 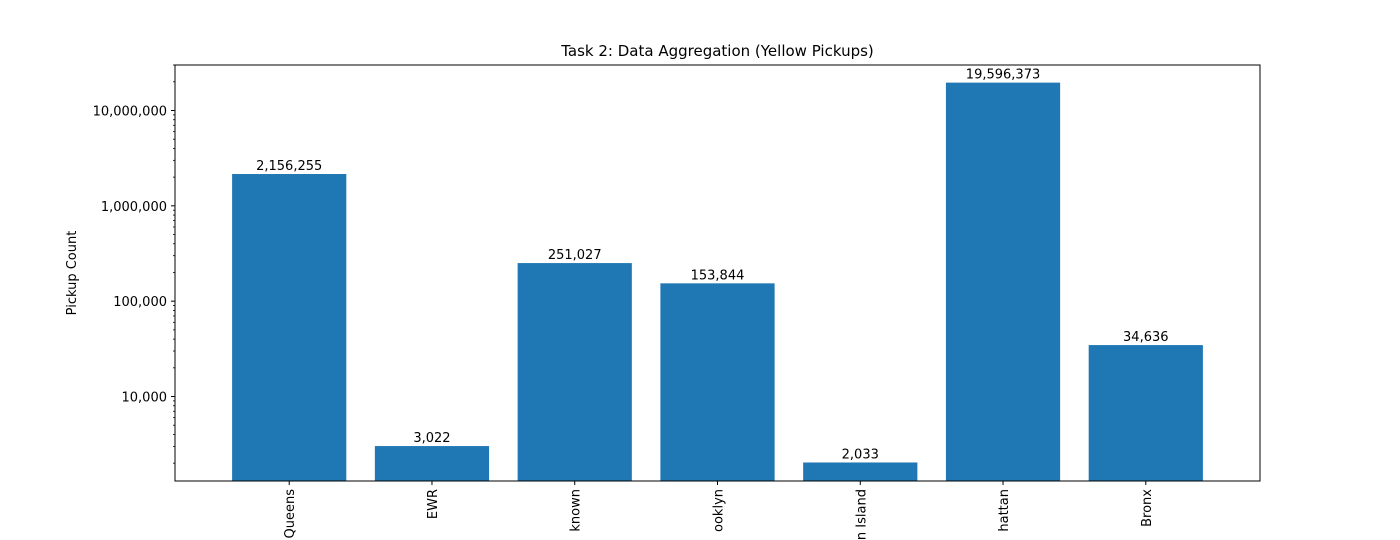 What do you see at coordinates (719, 510) in the screenshot?
I see `x-tick-label: ooklyn` at bounding box center [719, 510].